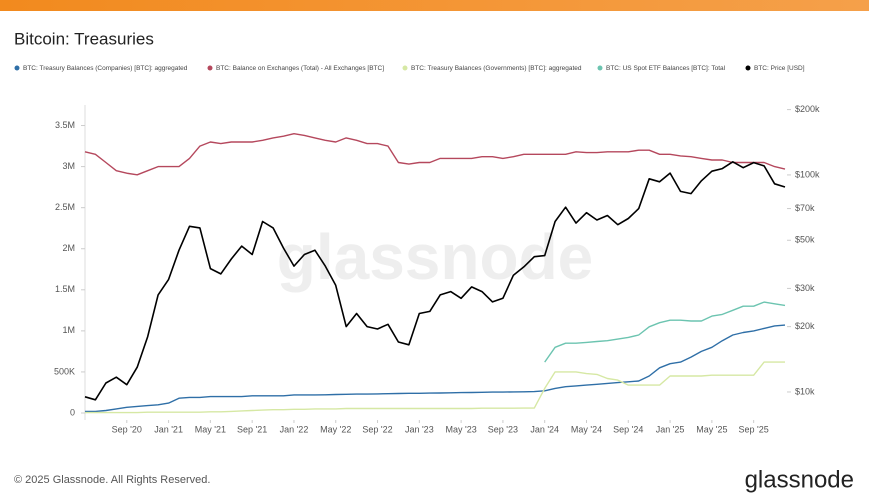 The width and height of the screenshot is (869, 494). What do you see at coordinates (168, 429) in the screenshot?
I see `x-tick-label: Jan '21` at bounding box center [168, 429].